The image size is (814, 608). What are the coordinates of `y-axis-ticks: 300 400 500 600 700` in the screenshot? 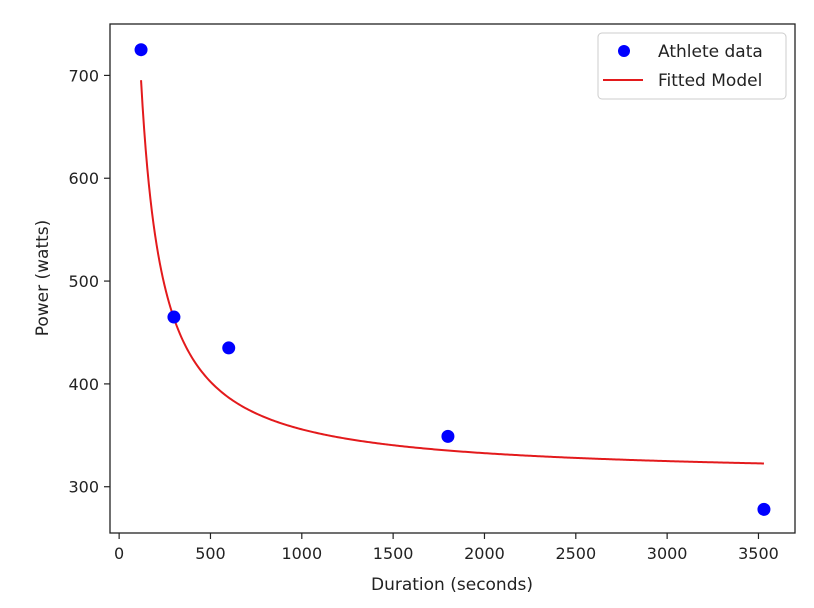 It's located at (89, 281).